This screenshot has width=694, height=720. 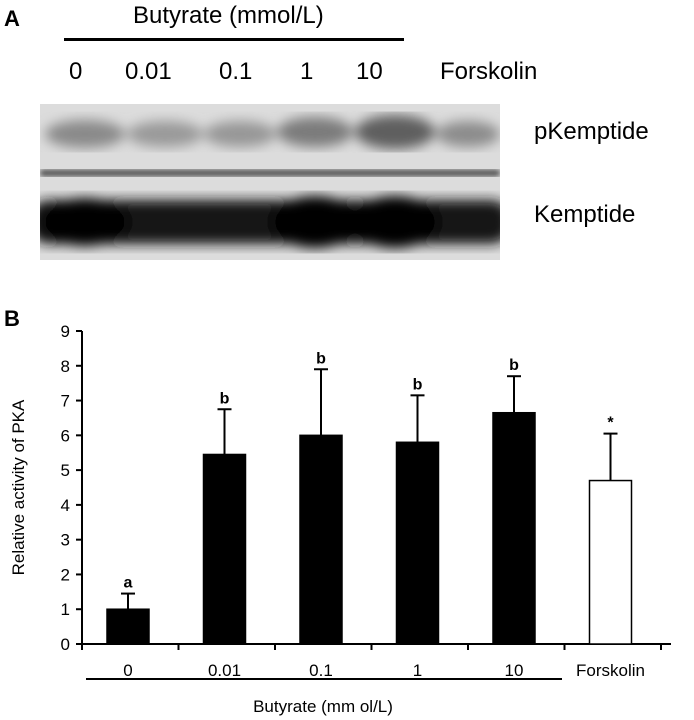 I want to click on lane-label-5: Forskolin, so click(x=489, y=71).